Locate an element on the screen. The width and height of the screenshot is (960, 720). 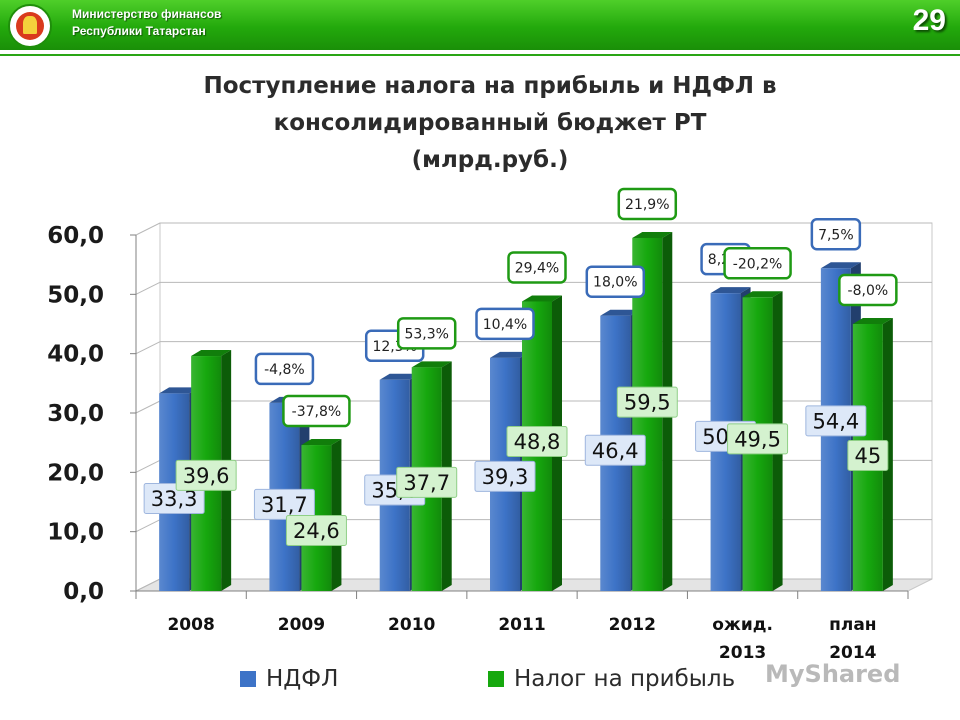
ministry-line-2: Республики Татарстан is located at coordinates (139, 31).